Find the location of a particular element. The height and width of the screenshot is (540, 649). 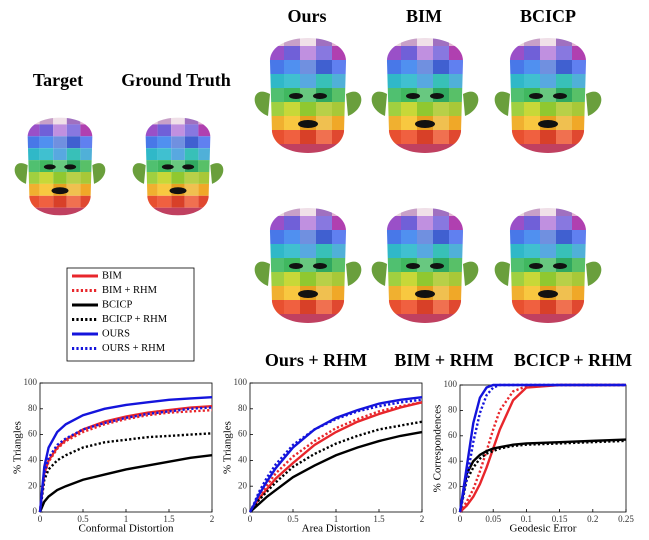

label: BIM + RHM is located at coordinates (443, 360).